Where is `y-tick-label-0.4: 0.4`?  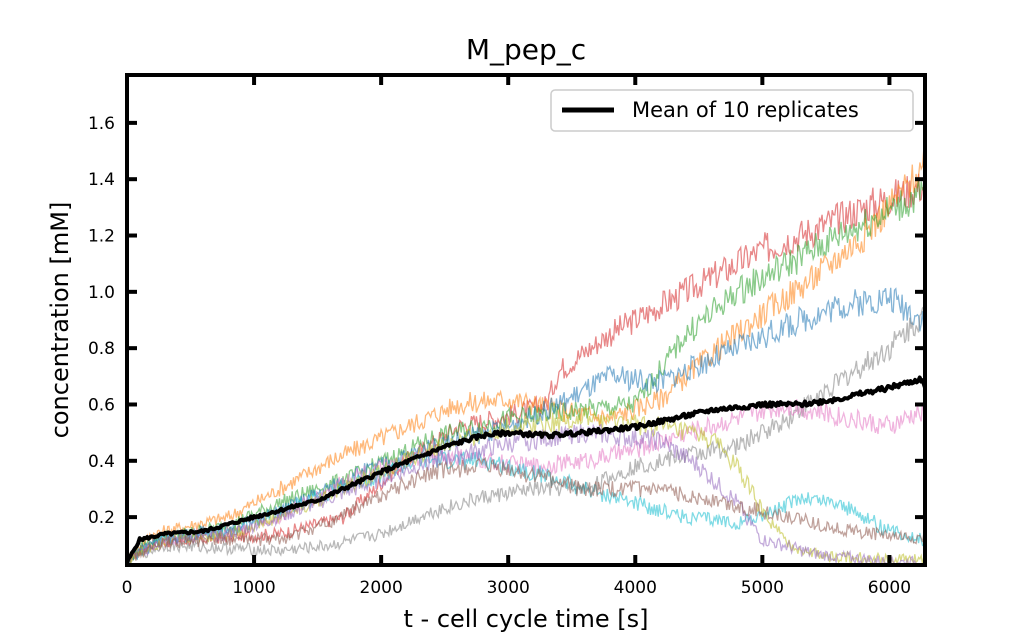 y-tick-label-0.4: 0.4 is located at coordinates (101, 462).